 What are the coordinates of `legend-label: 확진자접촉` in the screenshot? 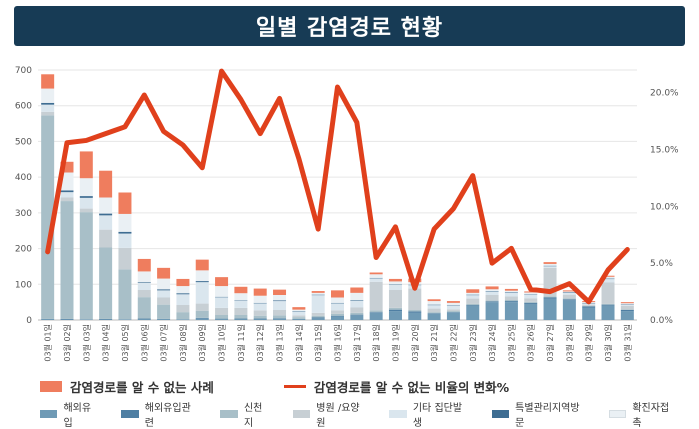 It's located at (651, 416).